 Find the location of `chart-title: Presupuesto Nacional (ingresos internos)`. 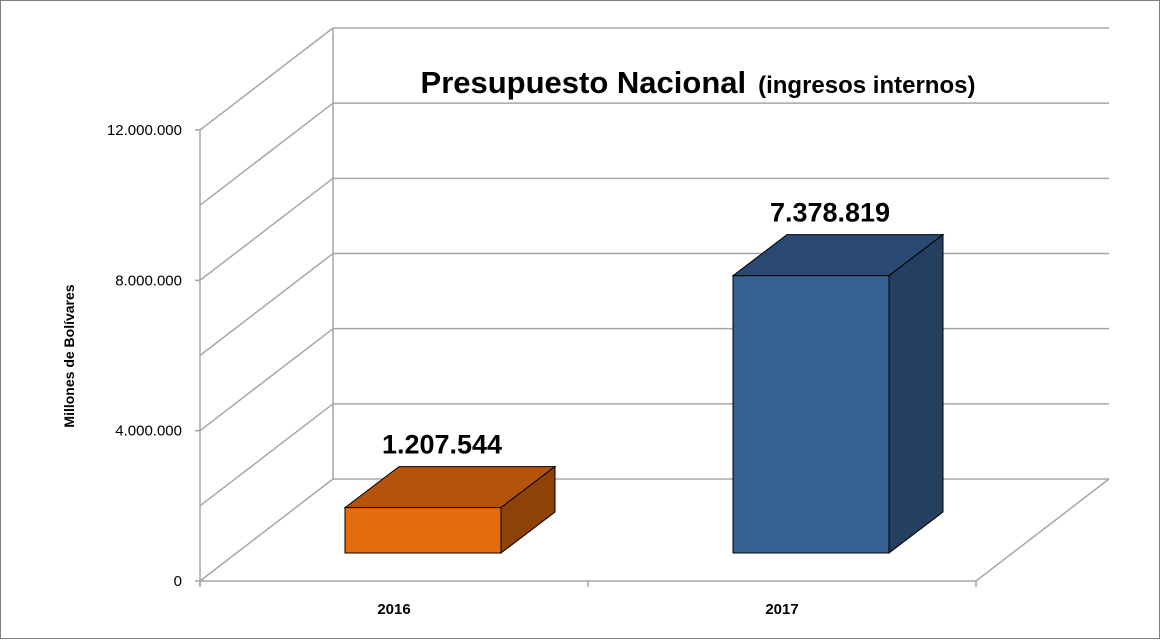

chart-title: Presupuesto Nacional (ingresos internos) is located at coordinates (698, 82).